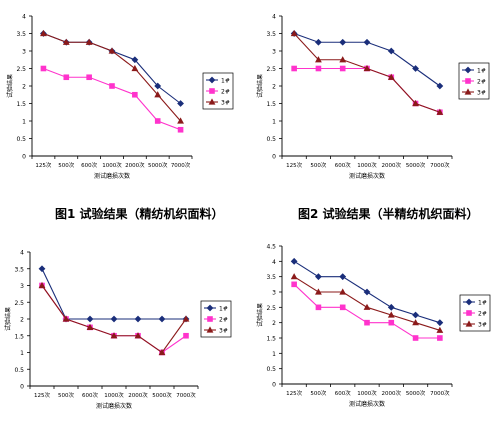 This screenshot has height=424, width=500. What do you see at coordinates (19, 269) in the screenshot?
I see `y-tick-label: 3.5` at bounding box center [19, 269].